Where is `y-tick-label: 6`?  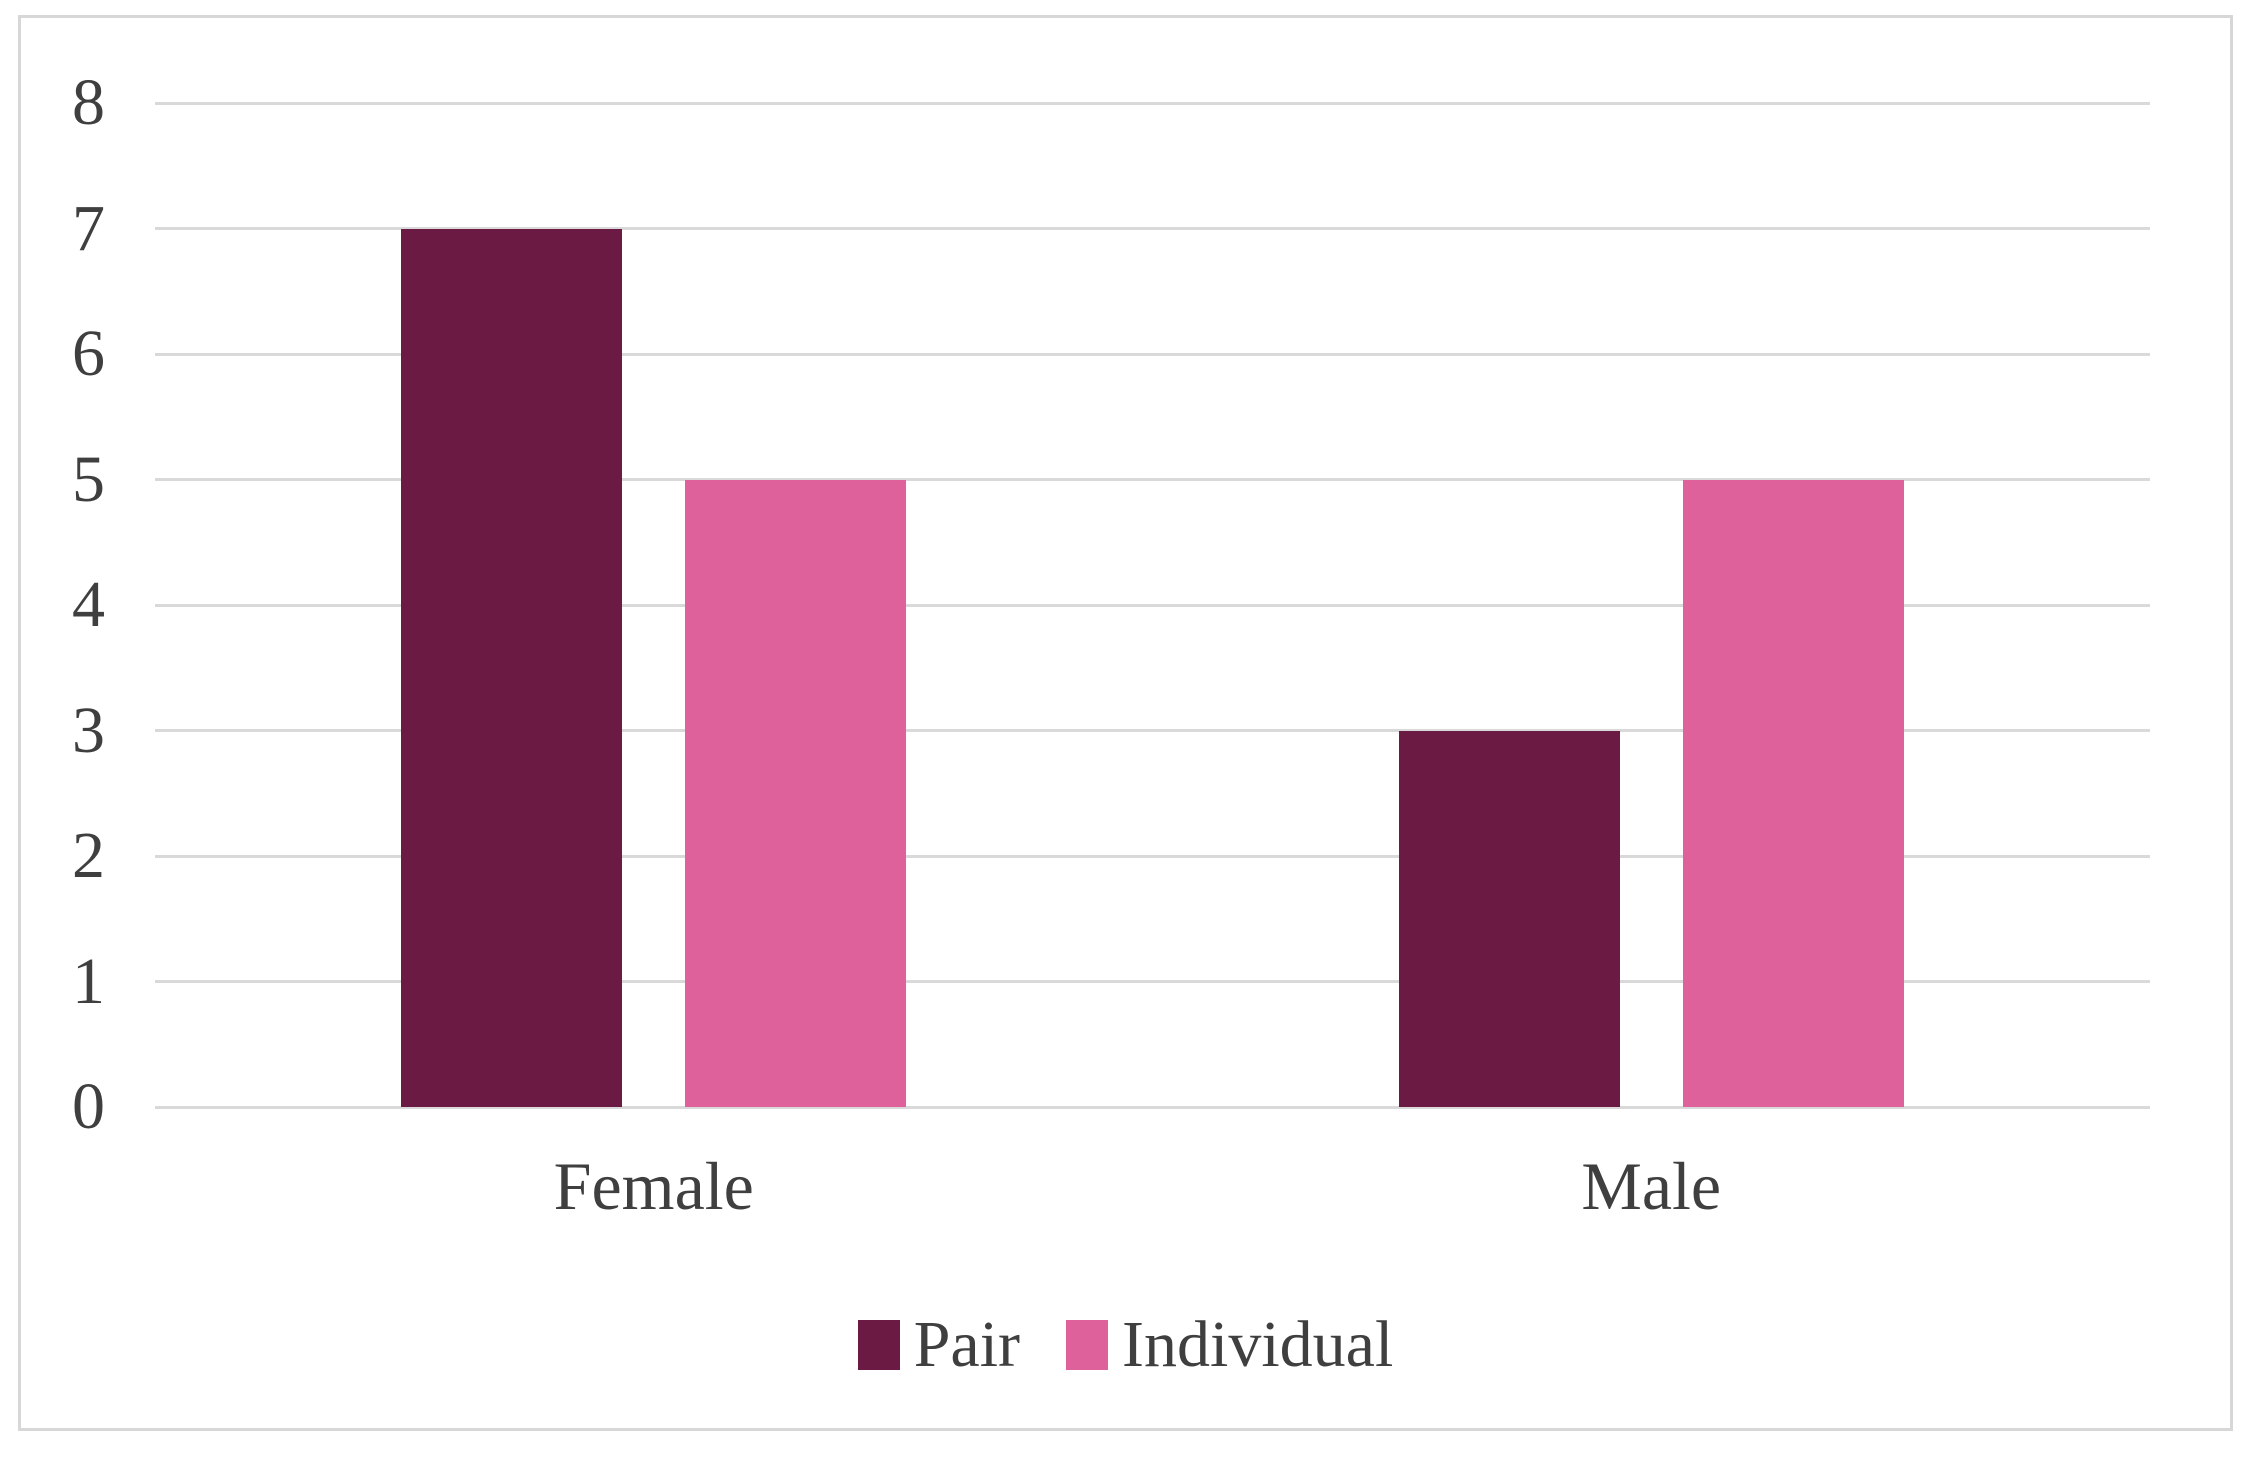
y-tick-label: 6 is located at coordinates (88, 353).